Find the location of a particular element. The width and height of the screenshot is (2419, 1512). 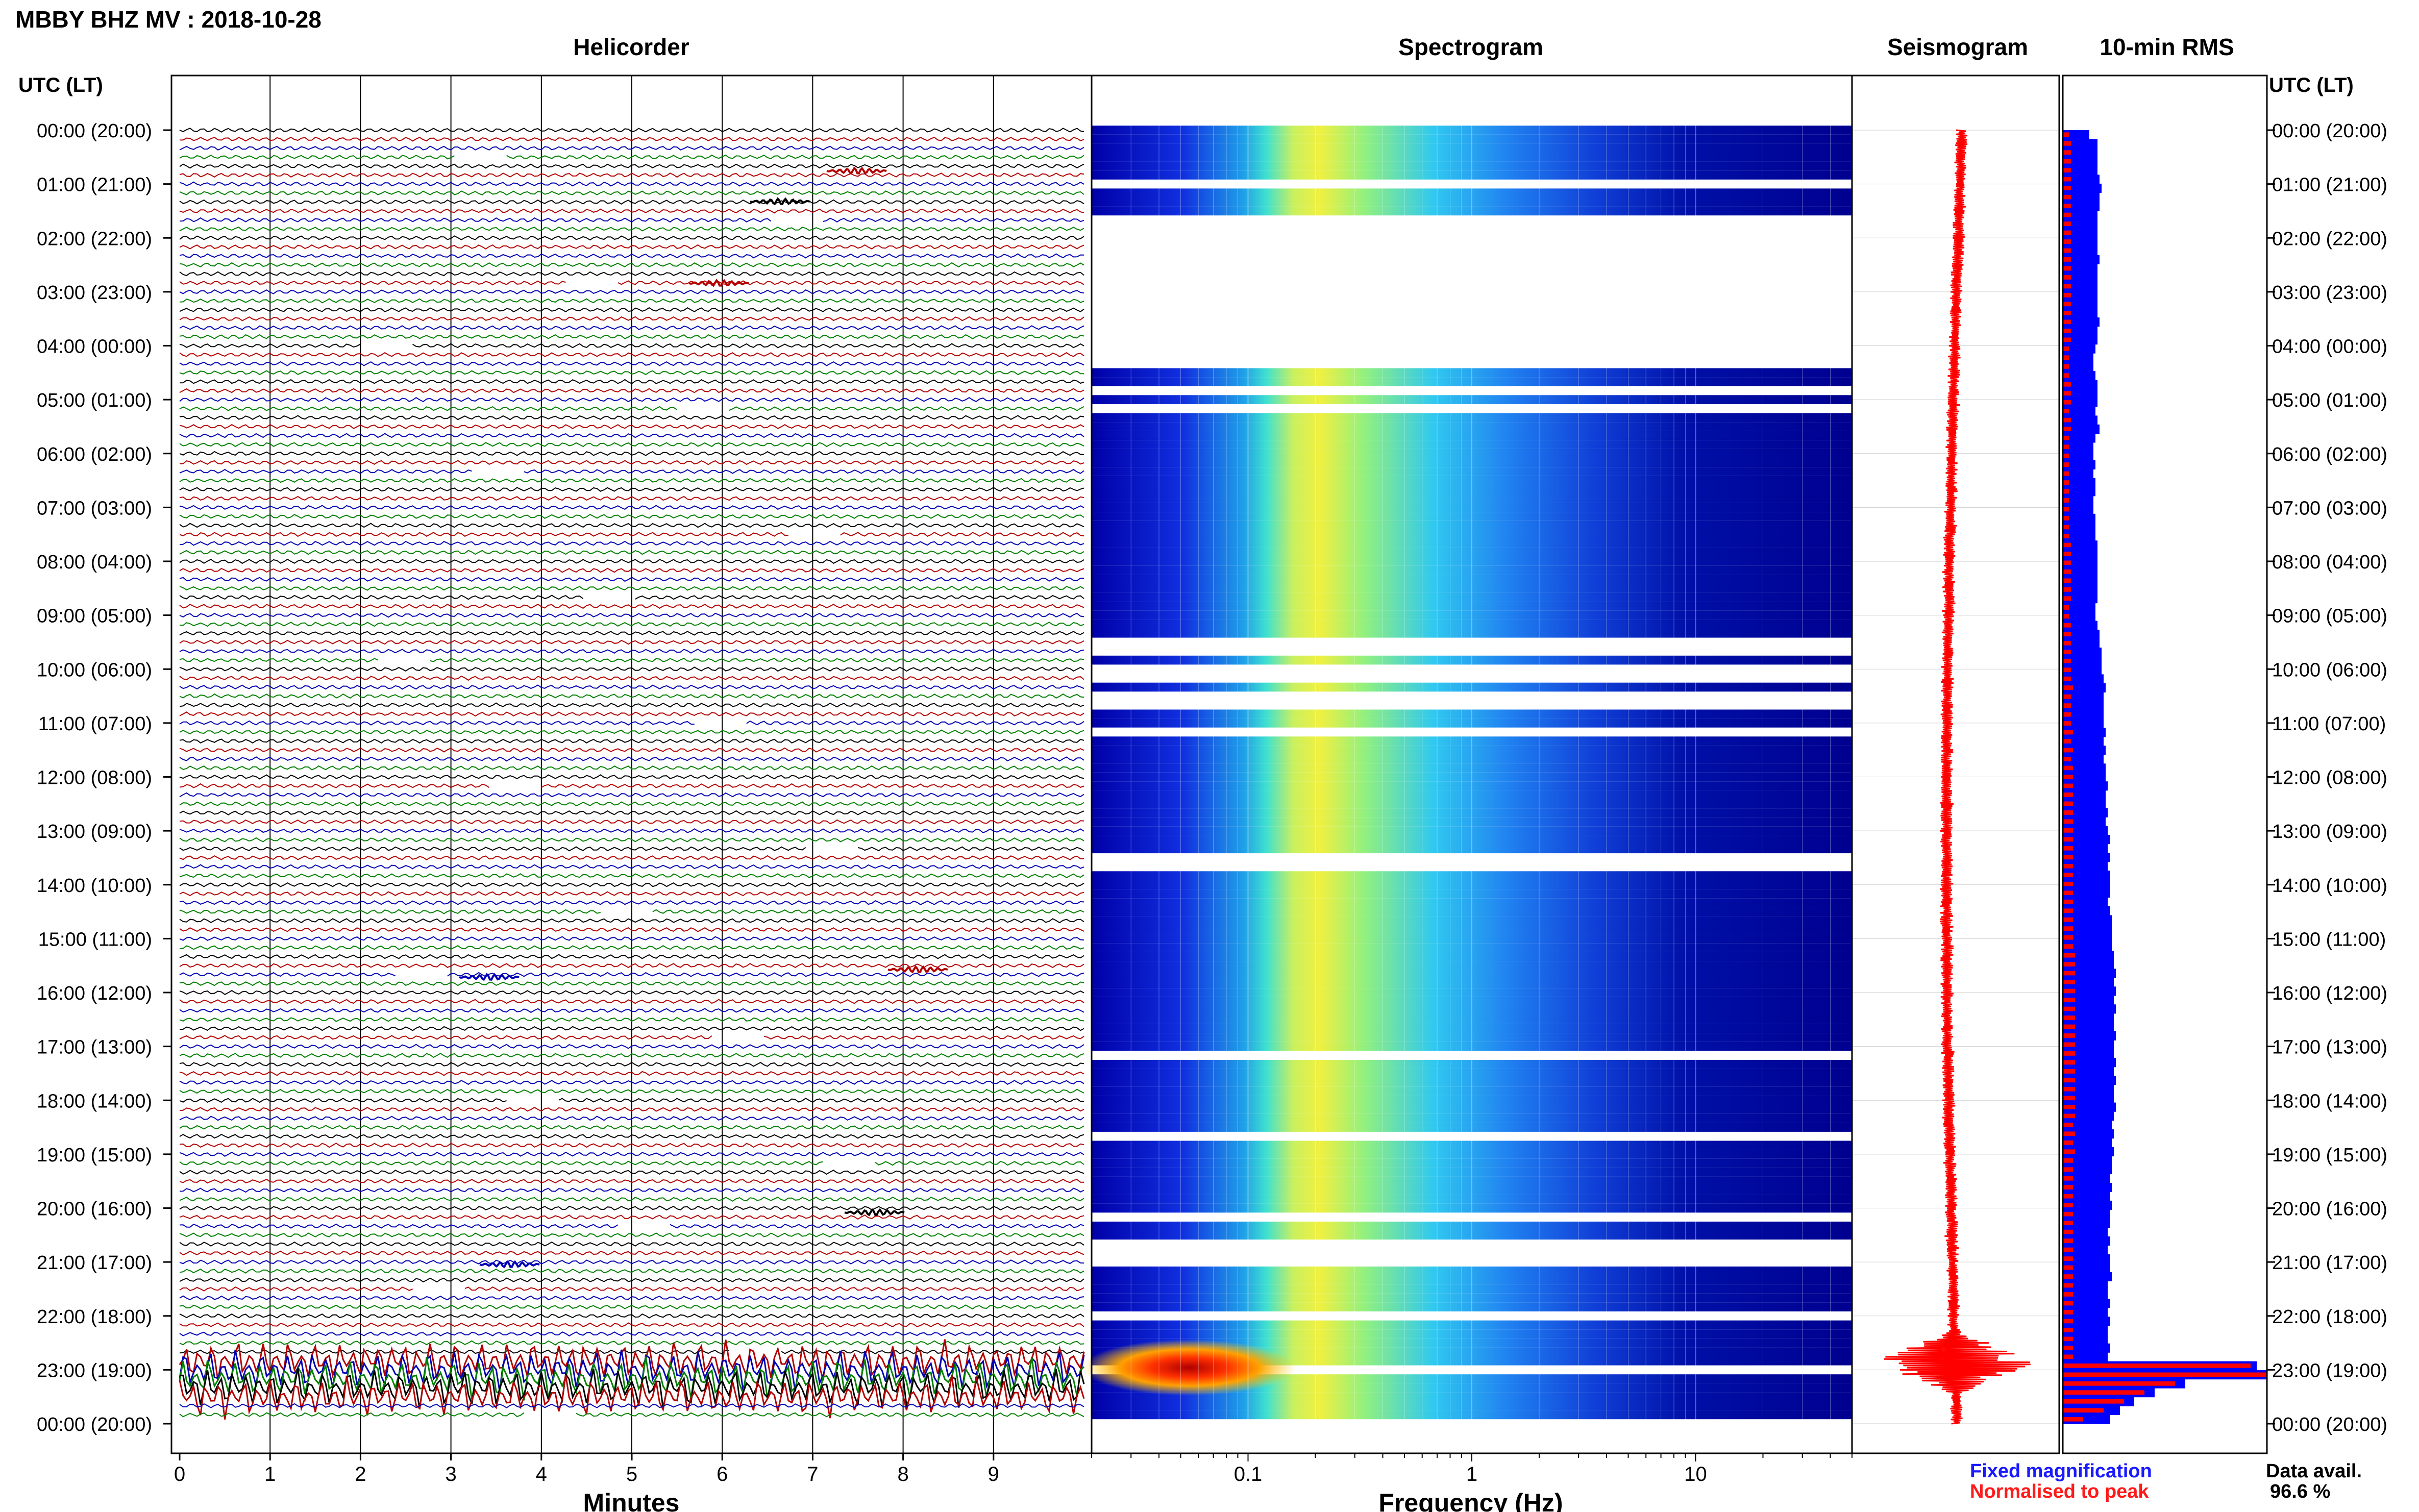

rms-title: 10-min RMS is located at coordinates (2167, 47).